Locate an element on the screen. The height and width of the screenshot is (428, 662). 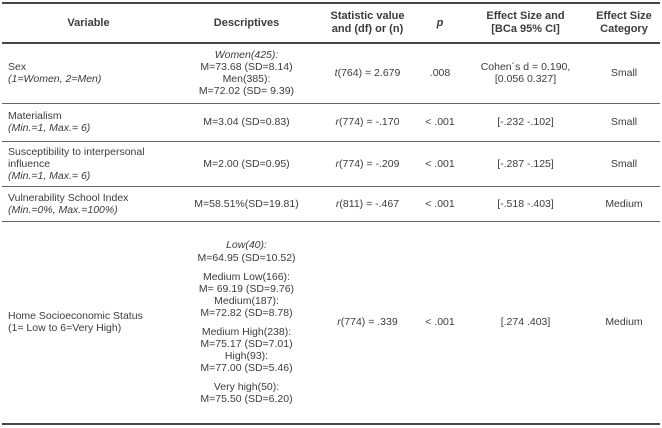
descriptive-block: M=58.51%(SD=19.81) is located at coordinates (246, 204).